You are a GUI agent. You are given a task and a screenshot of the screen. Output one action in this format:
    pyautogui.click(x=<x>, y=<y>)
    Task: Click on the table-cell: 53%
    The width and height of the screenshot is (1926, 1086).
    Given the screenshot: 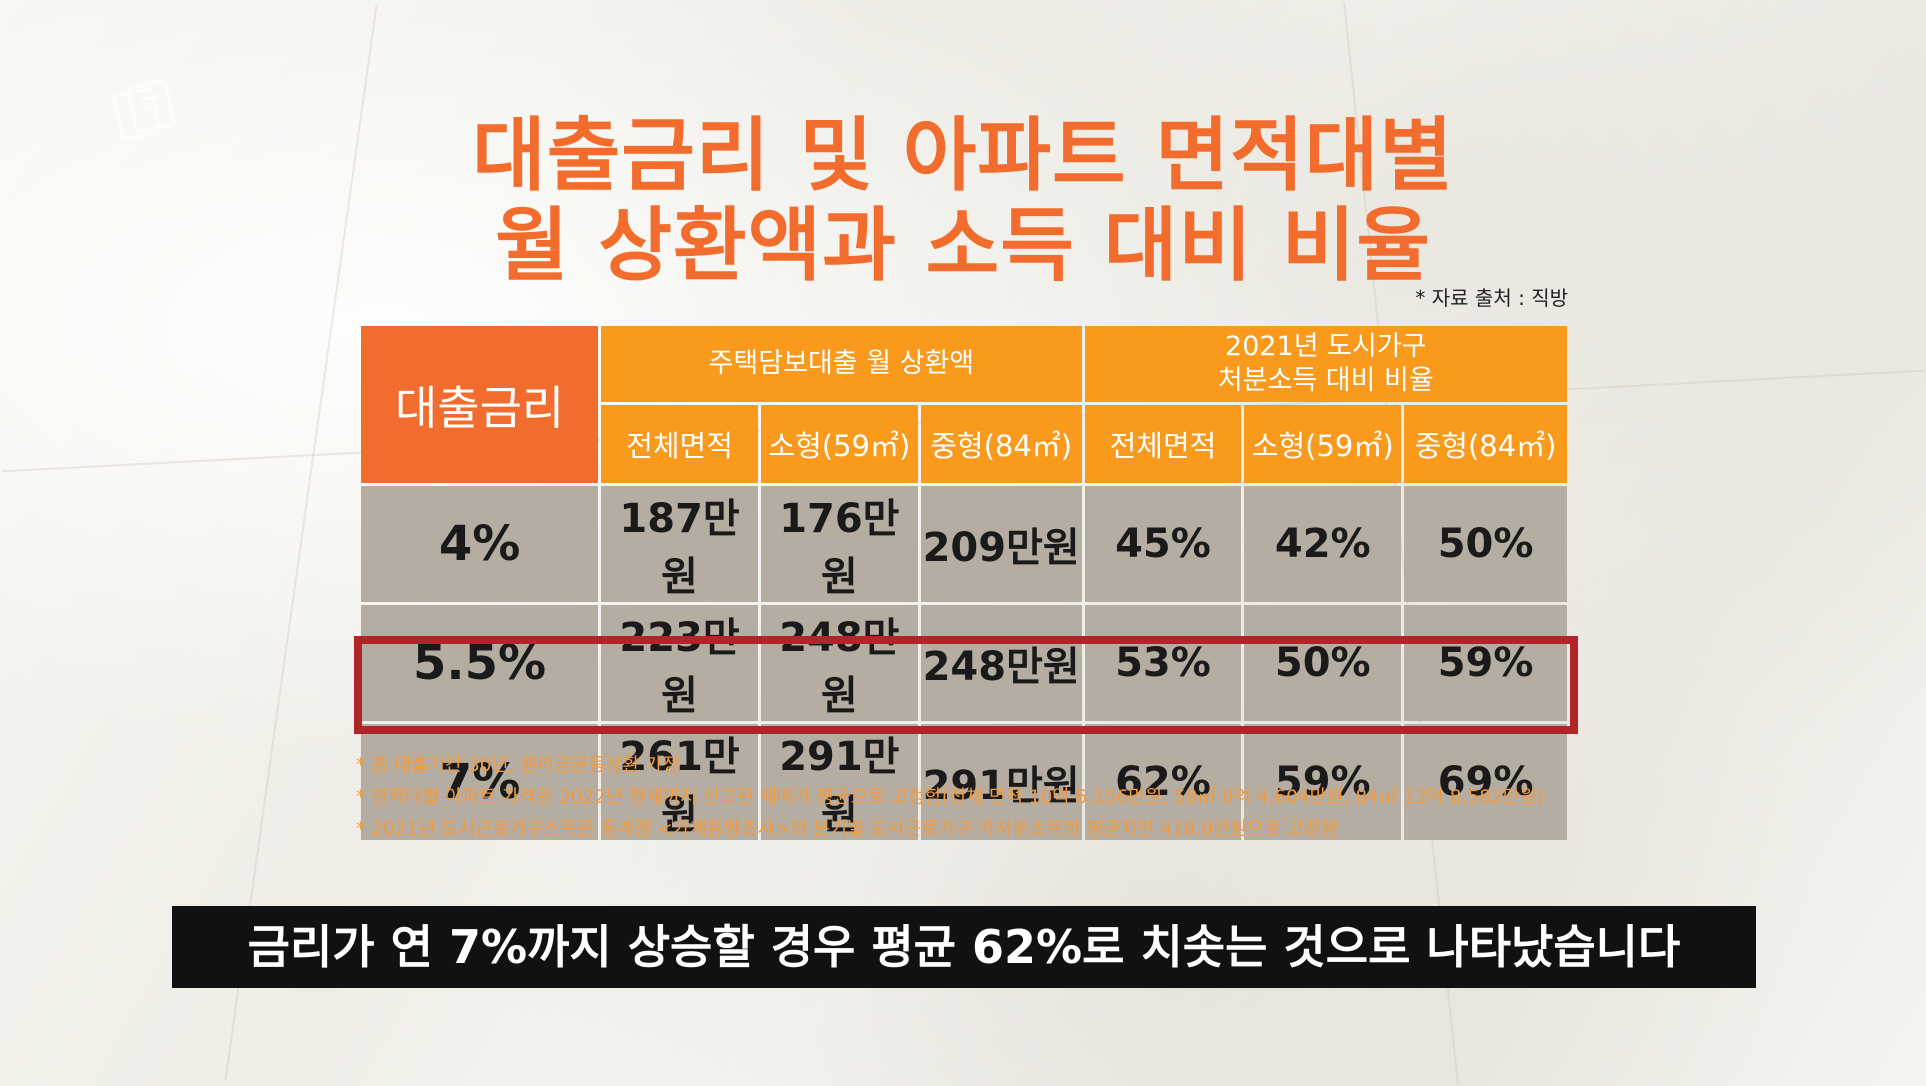 What is the action you would take?
    pyautogui.click(x=1163, y=663)
    